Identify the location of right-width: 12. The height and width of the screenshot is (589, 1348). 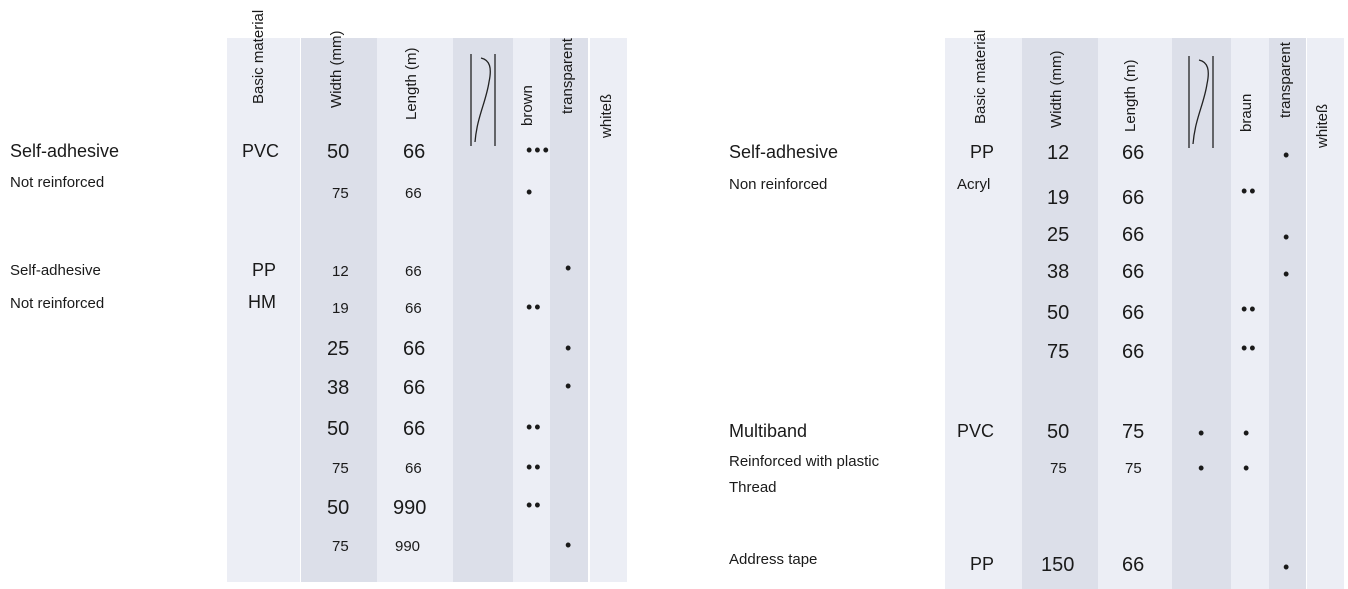
(1058, 153).